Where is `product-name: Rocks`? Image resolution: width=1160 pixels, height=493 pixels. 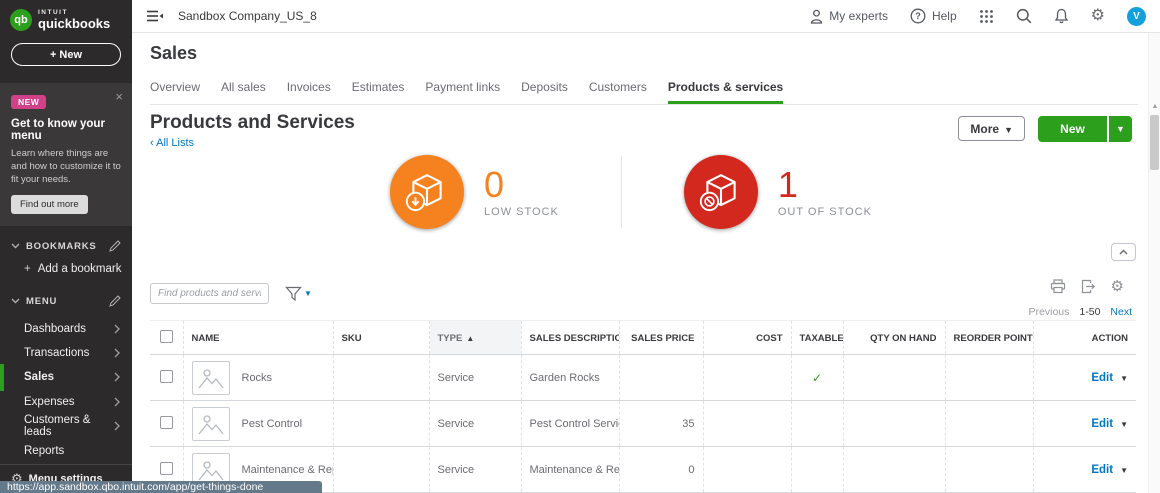
product-name: Rocks is located at coordinates (257, 377).